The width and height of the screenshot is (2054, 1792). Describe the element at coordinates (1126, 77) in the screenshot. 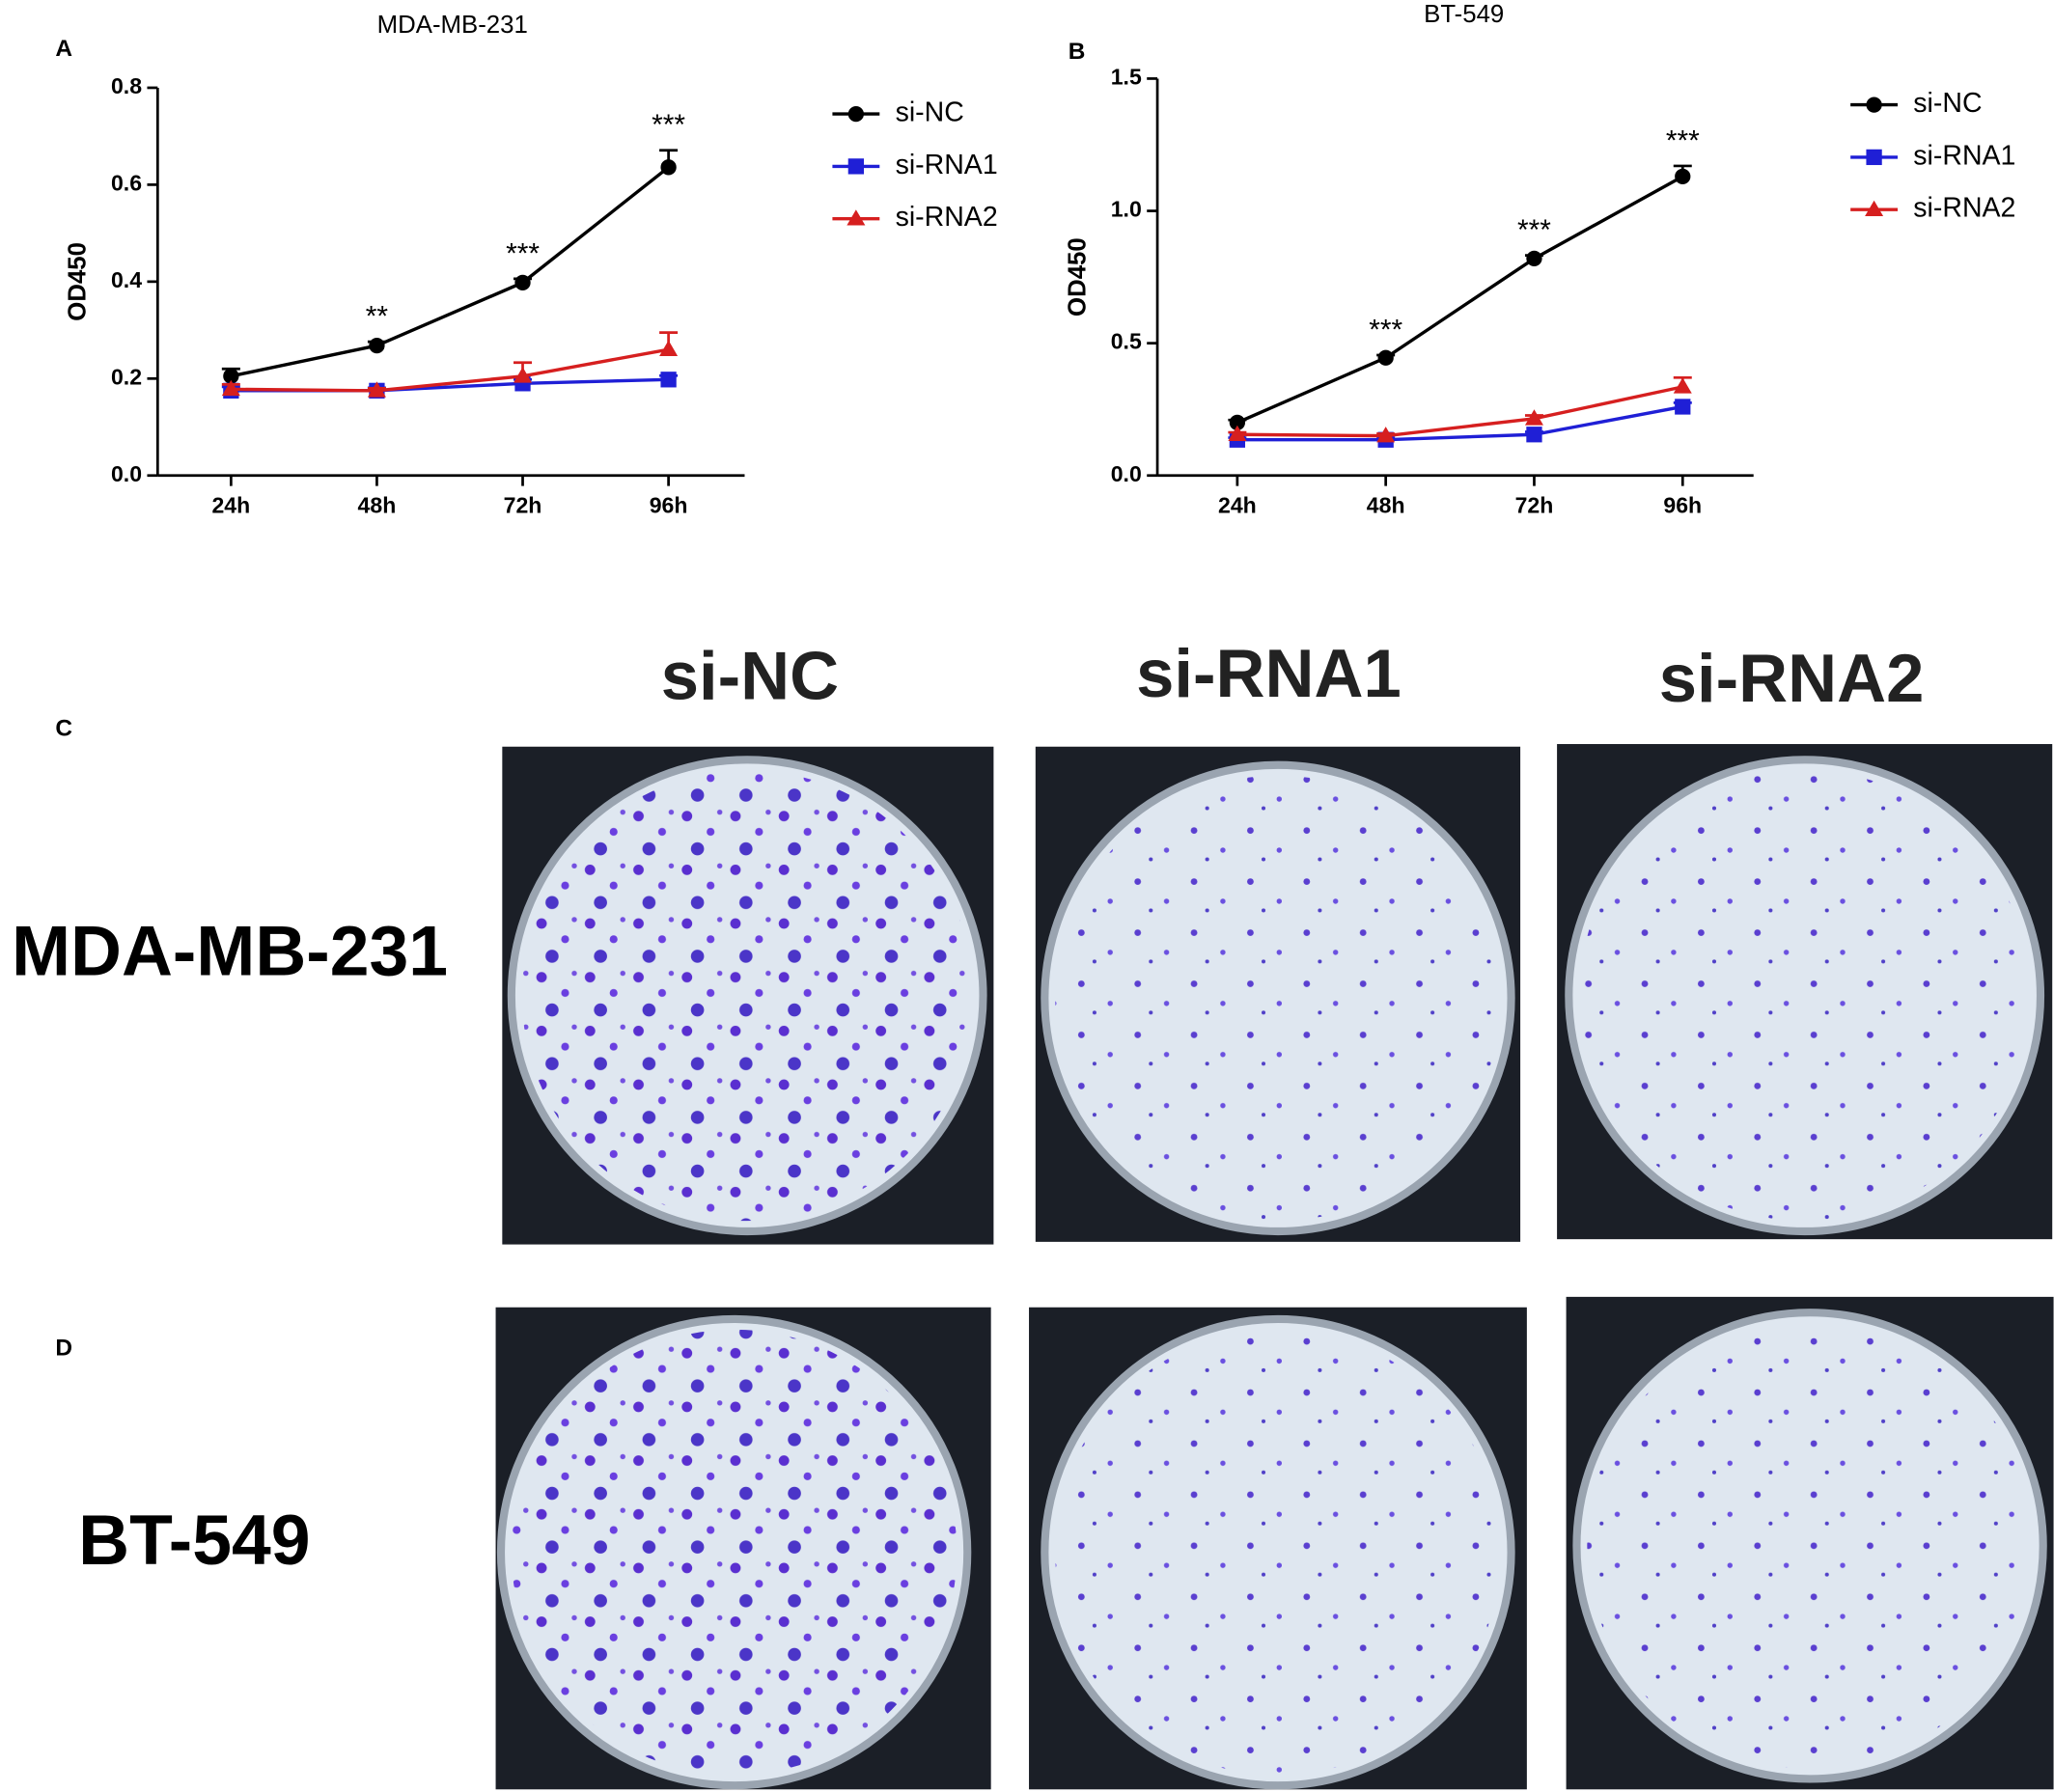

I see `y-tick-label: 1.5` at that location.